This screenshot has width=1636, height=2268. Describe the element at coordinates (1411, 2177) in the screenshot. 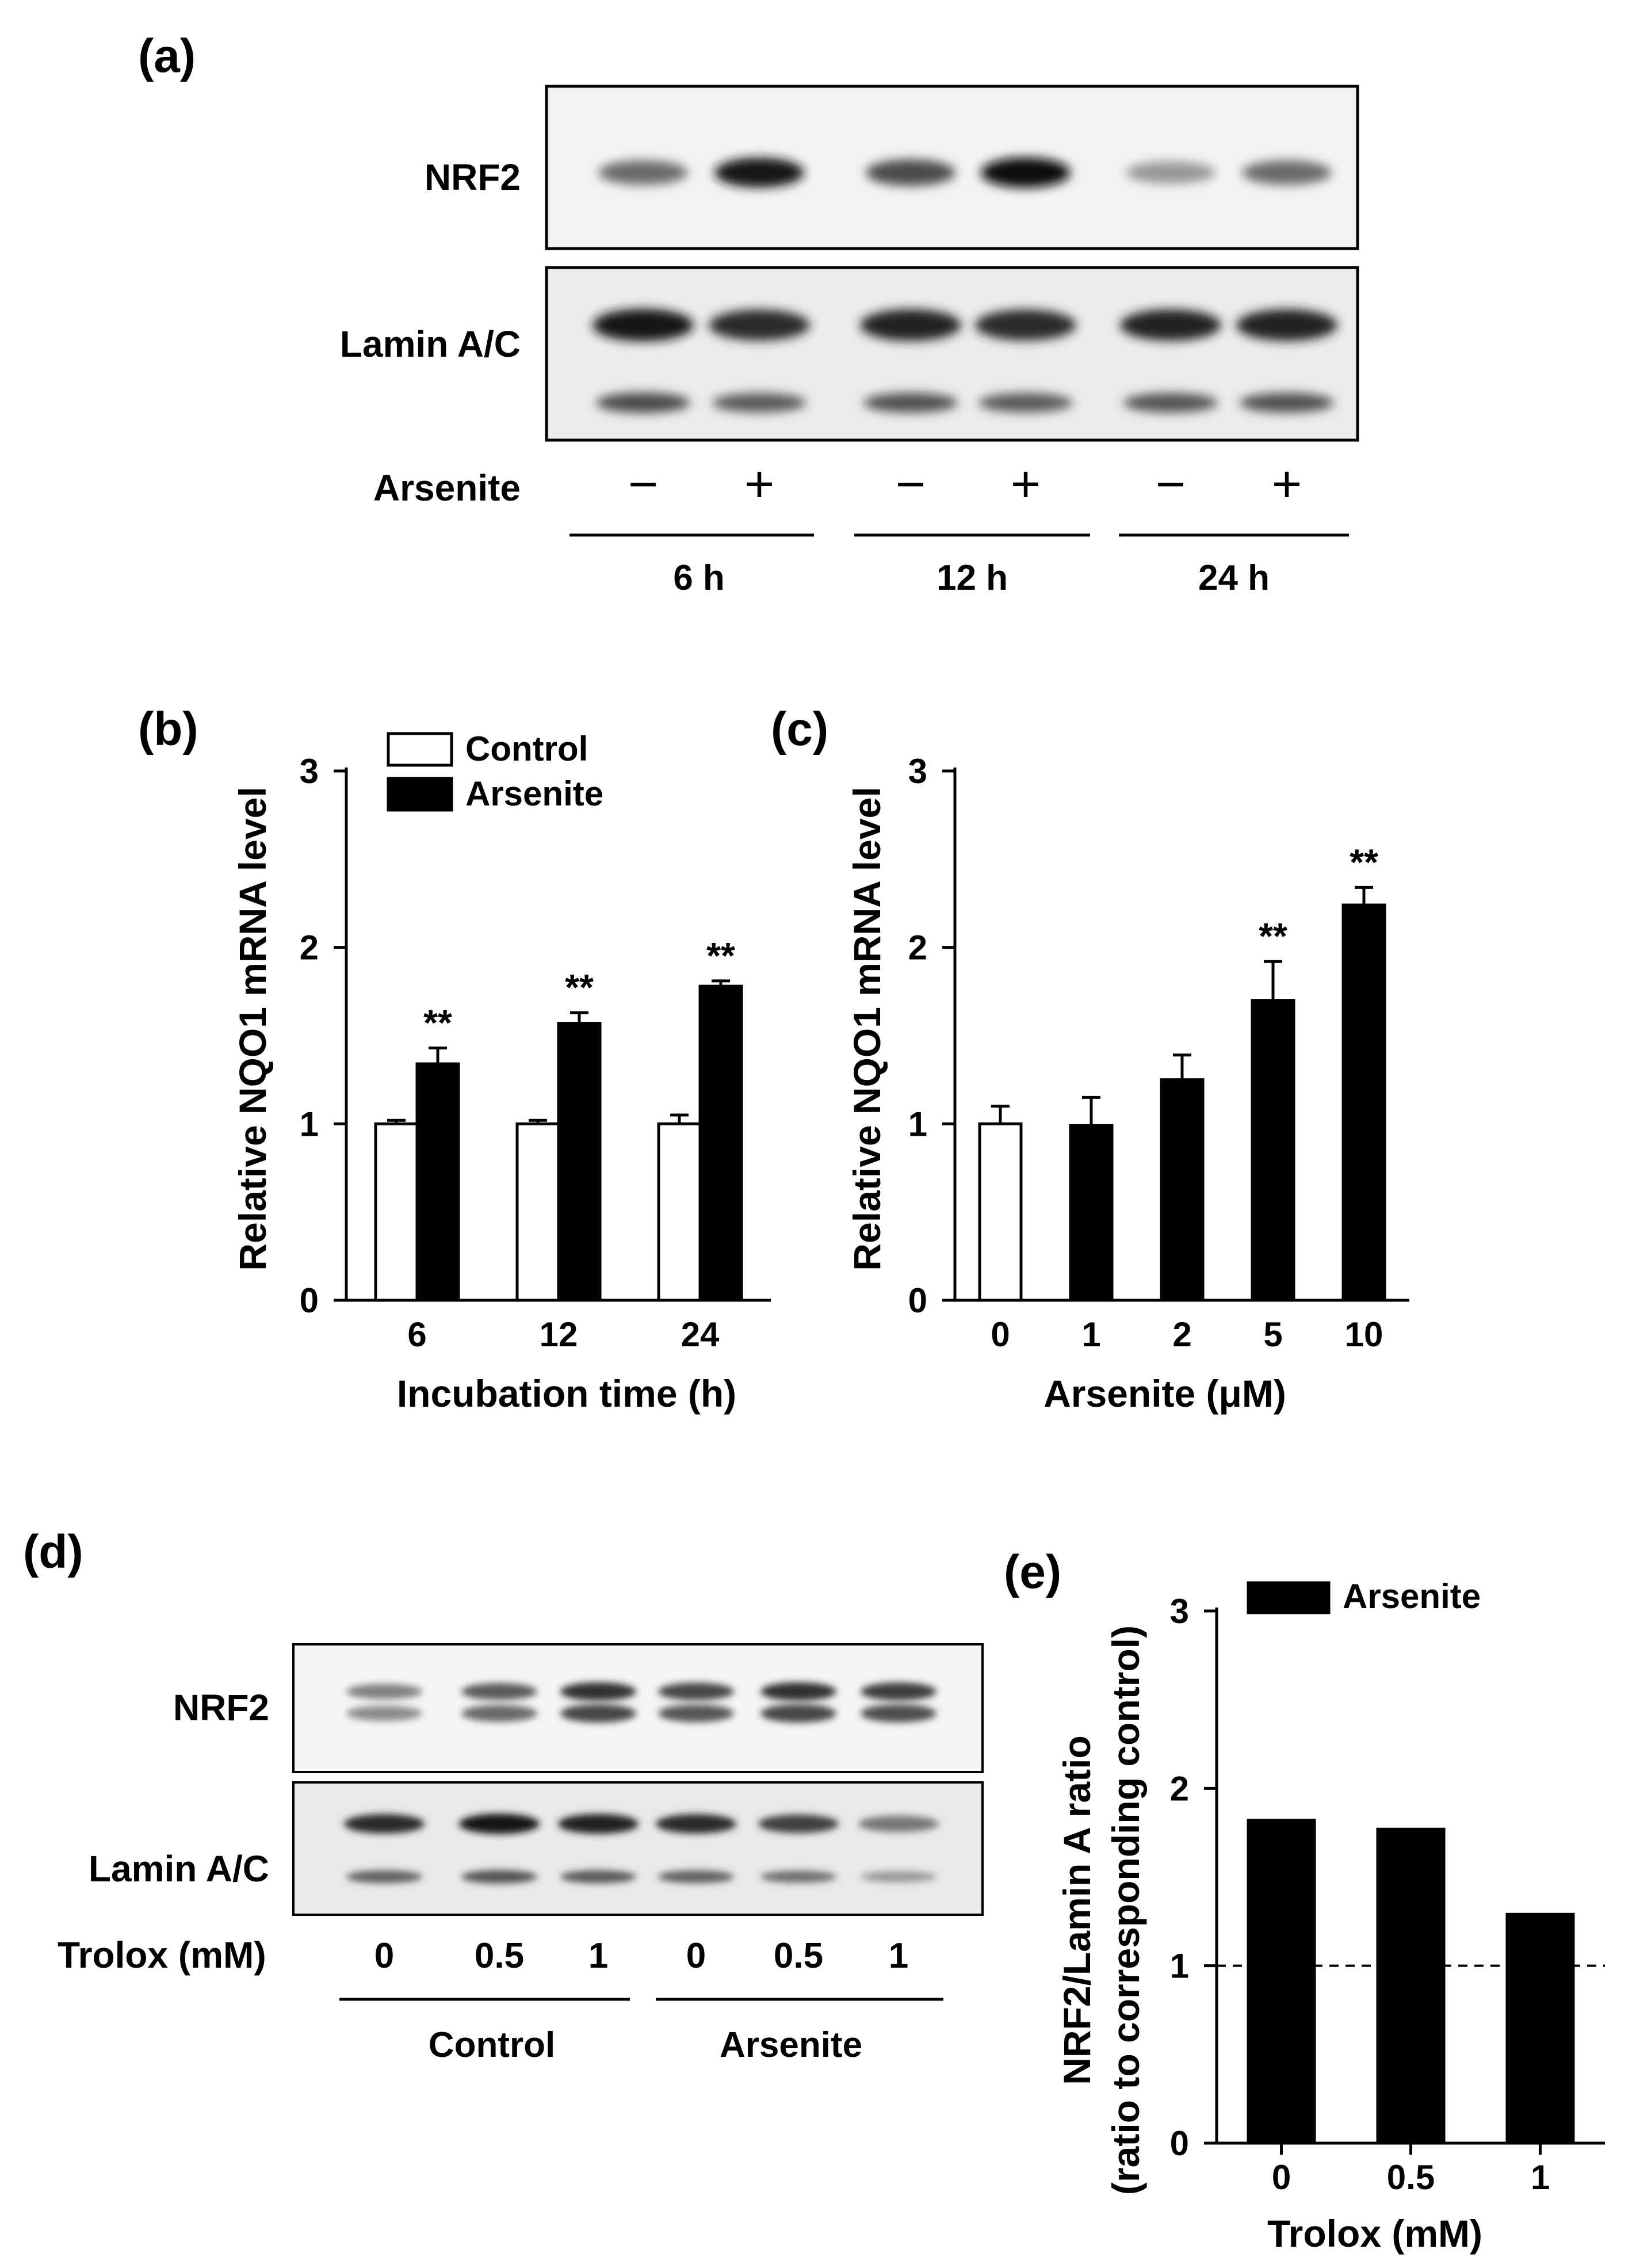

I see `x-tick-label: 0.5` at that location.